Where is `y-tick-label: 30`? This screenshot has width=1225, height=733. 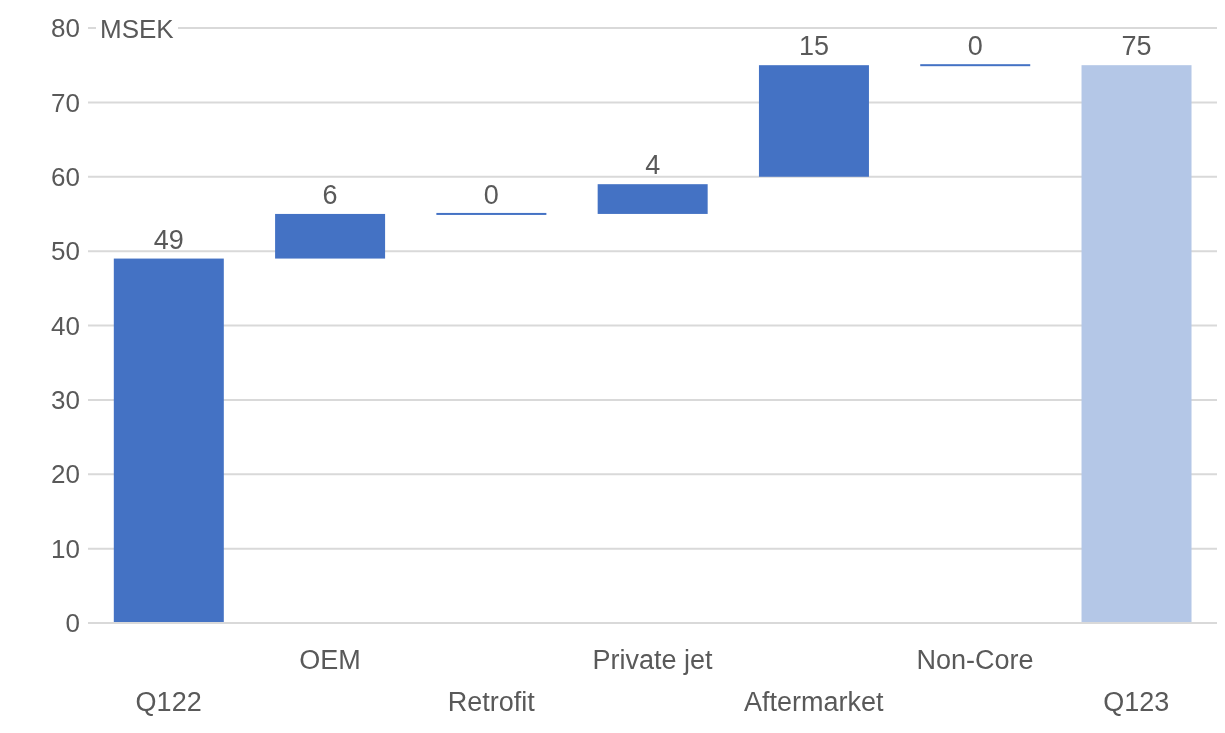
y-tick-label: 30 is located at coordinates (65, 400).